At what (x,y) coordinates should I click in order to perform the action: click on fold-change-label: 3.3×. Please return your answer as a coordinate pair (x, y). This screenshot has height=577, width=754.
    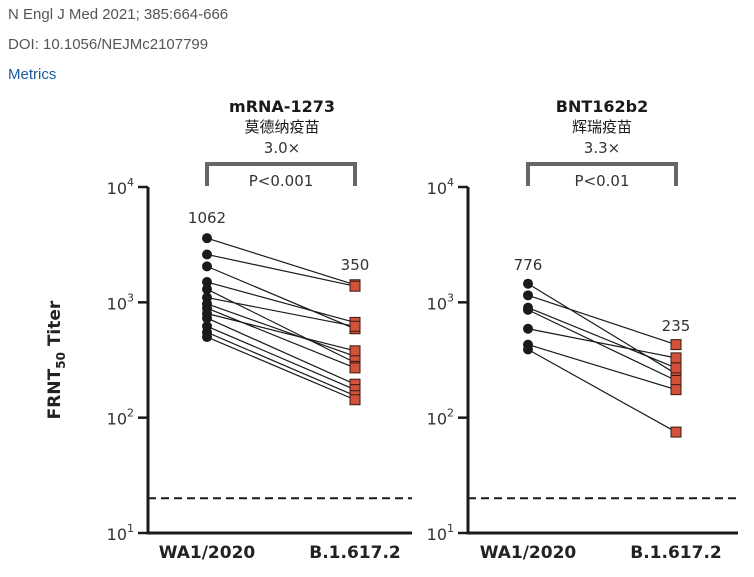
    Looking at the image, I should click on (602, 148).